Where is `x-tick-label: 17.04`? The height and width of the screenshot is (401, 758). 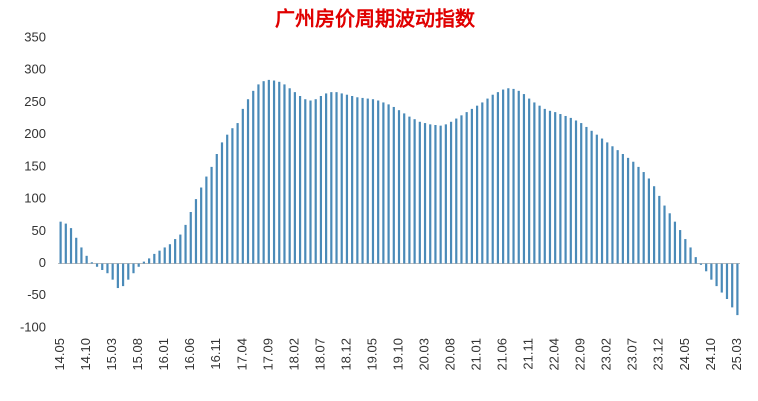 x-tick-label: 17.04 is located at coordinates (241, 354).